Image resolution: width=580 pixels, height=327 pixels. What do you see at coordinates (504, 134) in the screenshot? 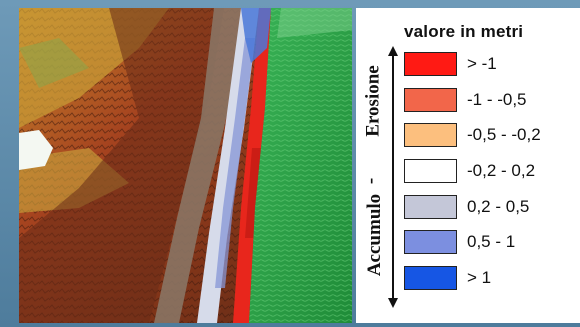
I see `legend-row-label: -0,5 - -0,2` at bounding box center [504, 134].